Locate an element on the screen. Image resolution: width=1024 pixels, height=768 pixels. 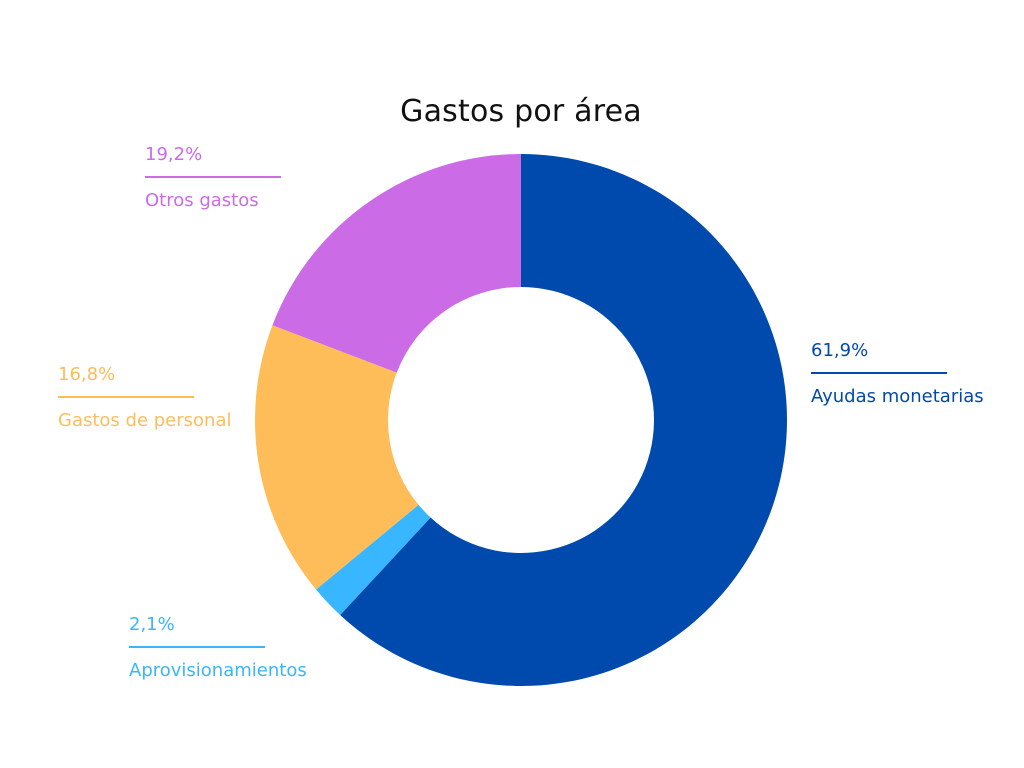
leader-line-aprovisionamientos is located at coordinates (197, 647).